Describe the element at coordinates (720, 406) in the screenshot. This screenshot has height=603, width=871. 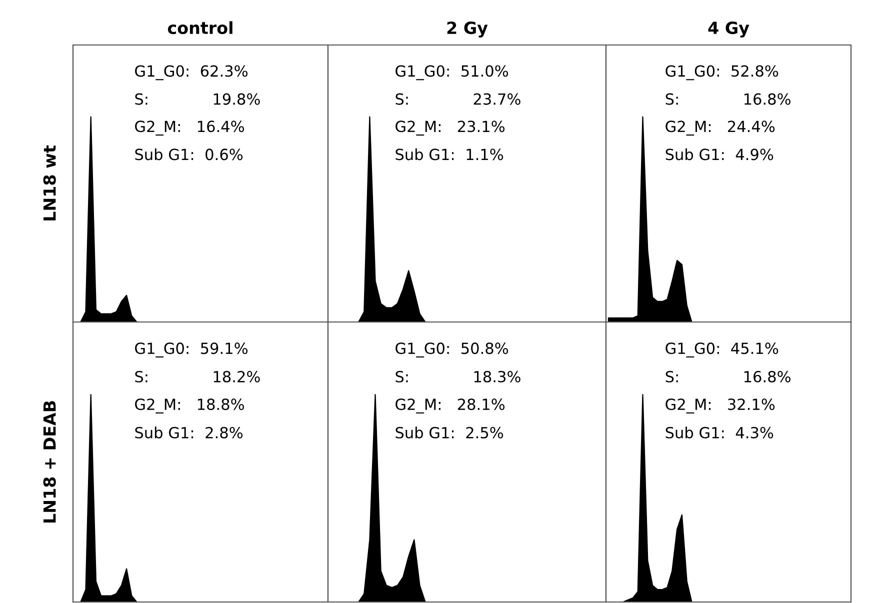
I see `annotation: G2_M: 32.1%` at that location.